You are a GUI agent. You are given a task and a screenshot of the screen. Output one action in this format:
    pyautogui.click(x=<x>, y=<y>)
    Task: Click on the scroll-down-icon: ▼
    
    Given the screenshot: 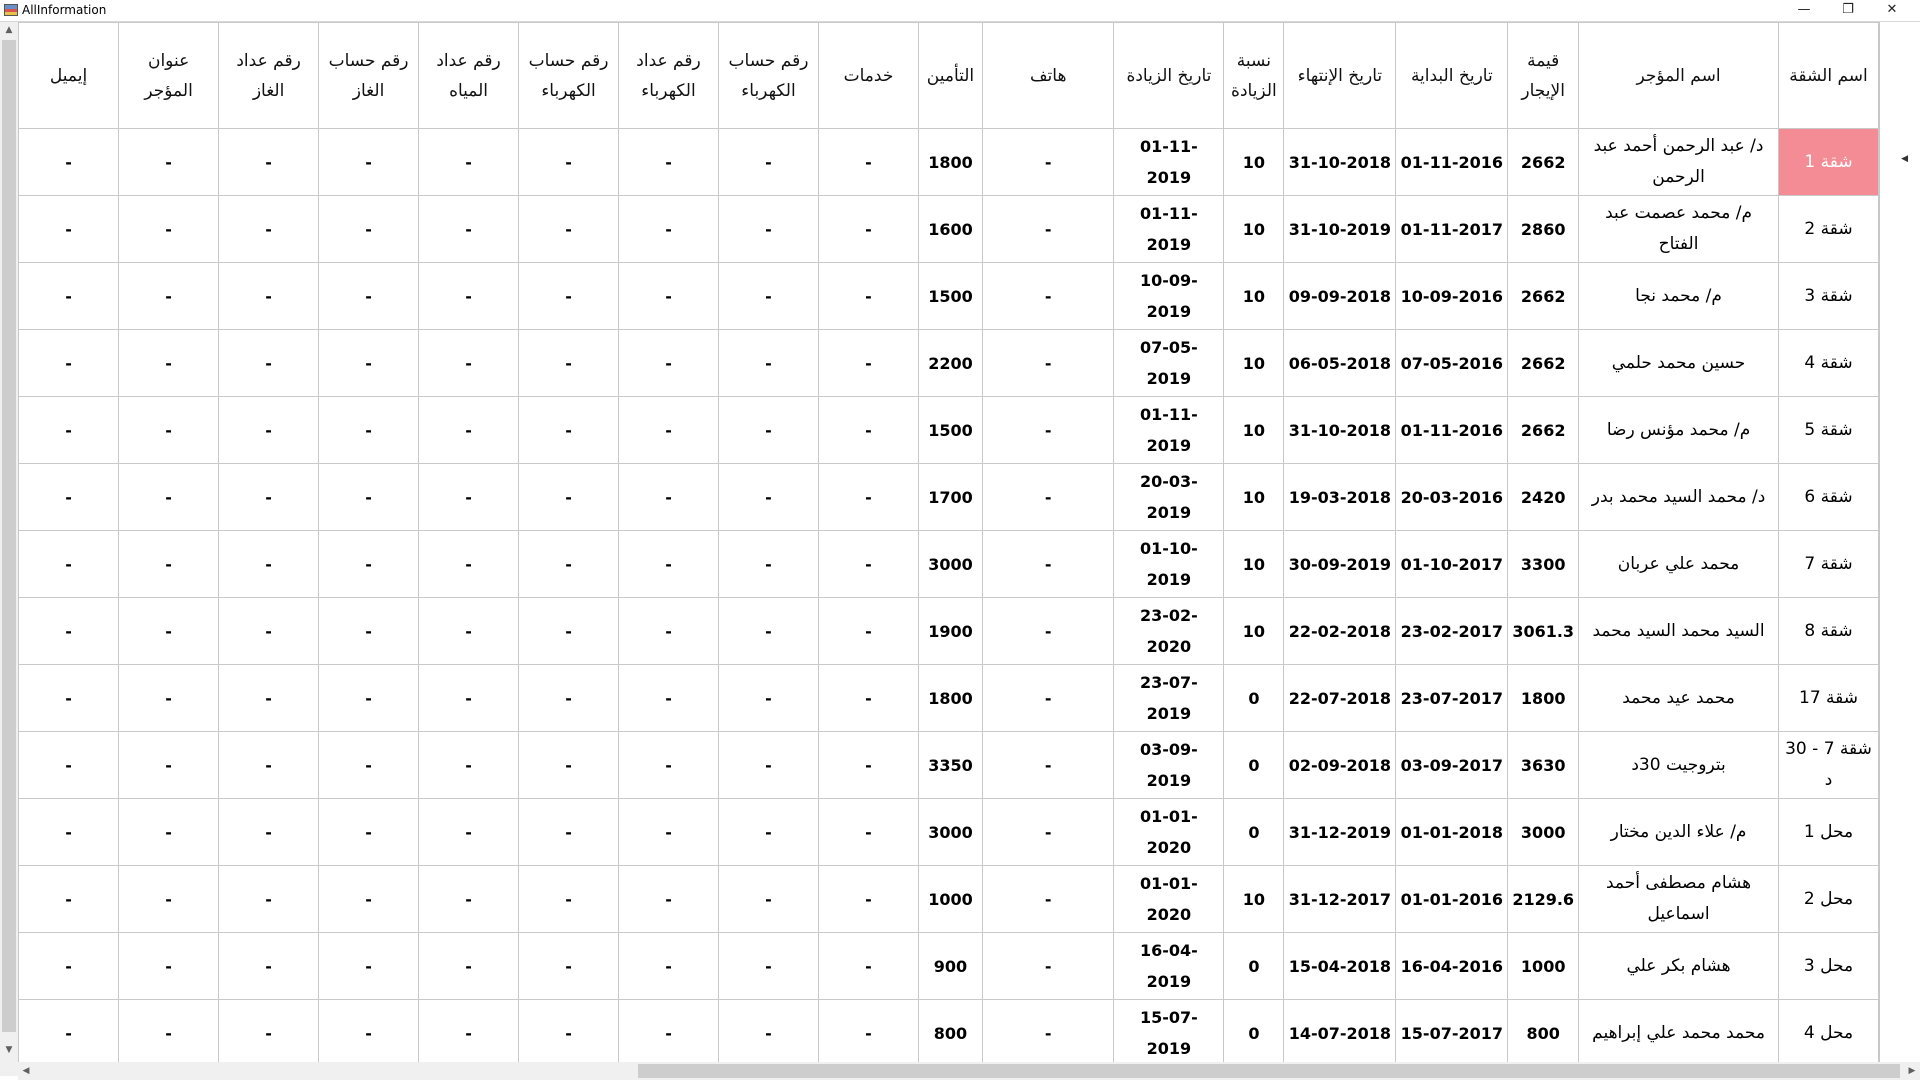 What is the action you would take?
    pyautogui.click(x=9, y=1050)
    